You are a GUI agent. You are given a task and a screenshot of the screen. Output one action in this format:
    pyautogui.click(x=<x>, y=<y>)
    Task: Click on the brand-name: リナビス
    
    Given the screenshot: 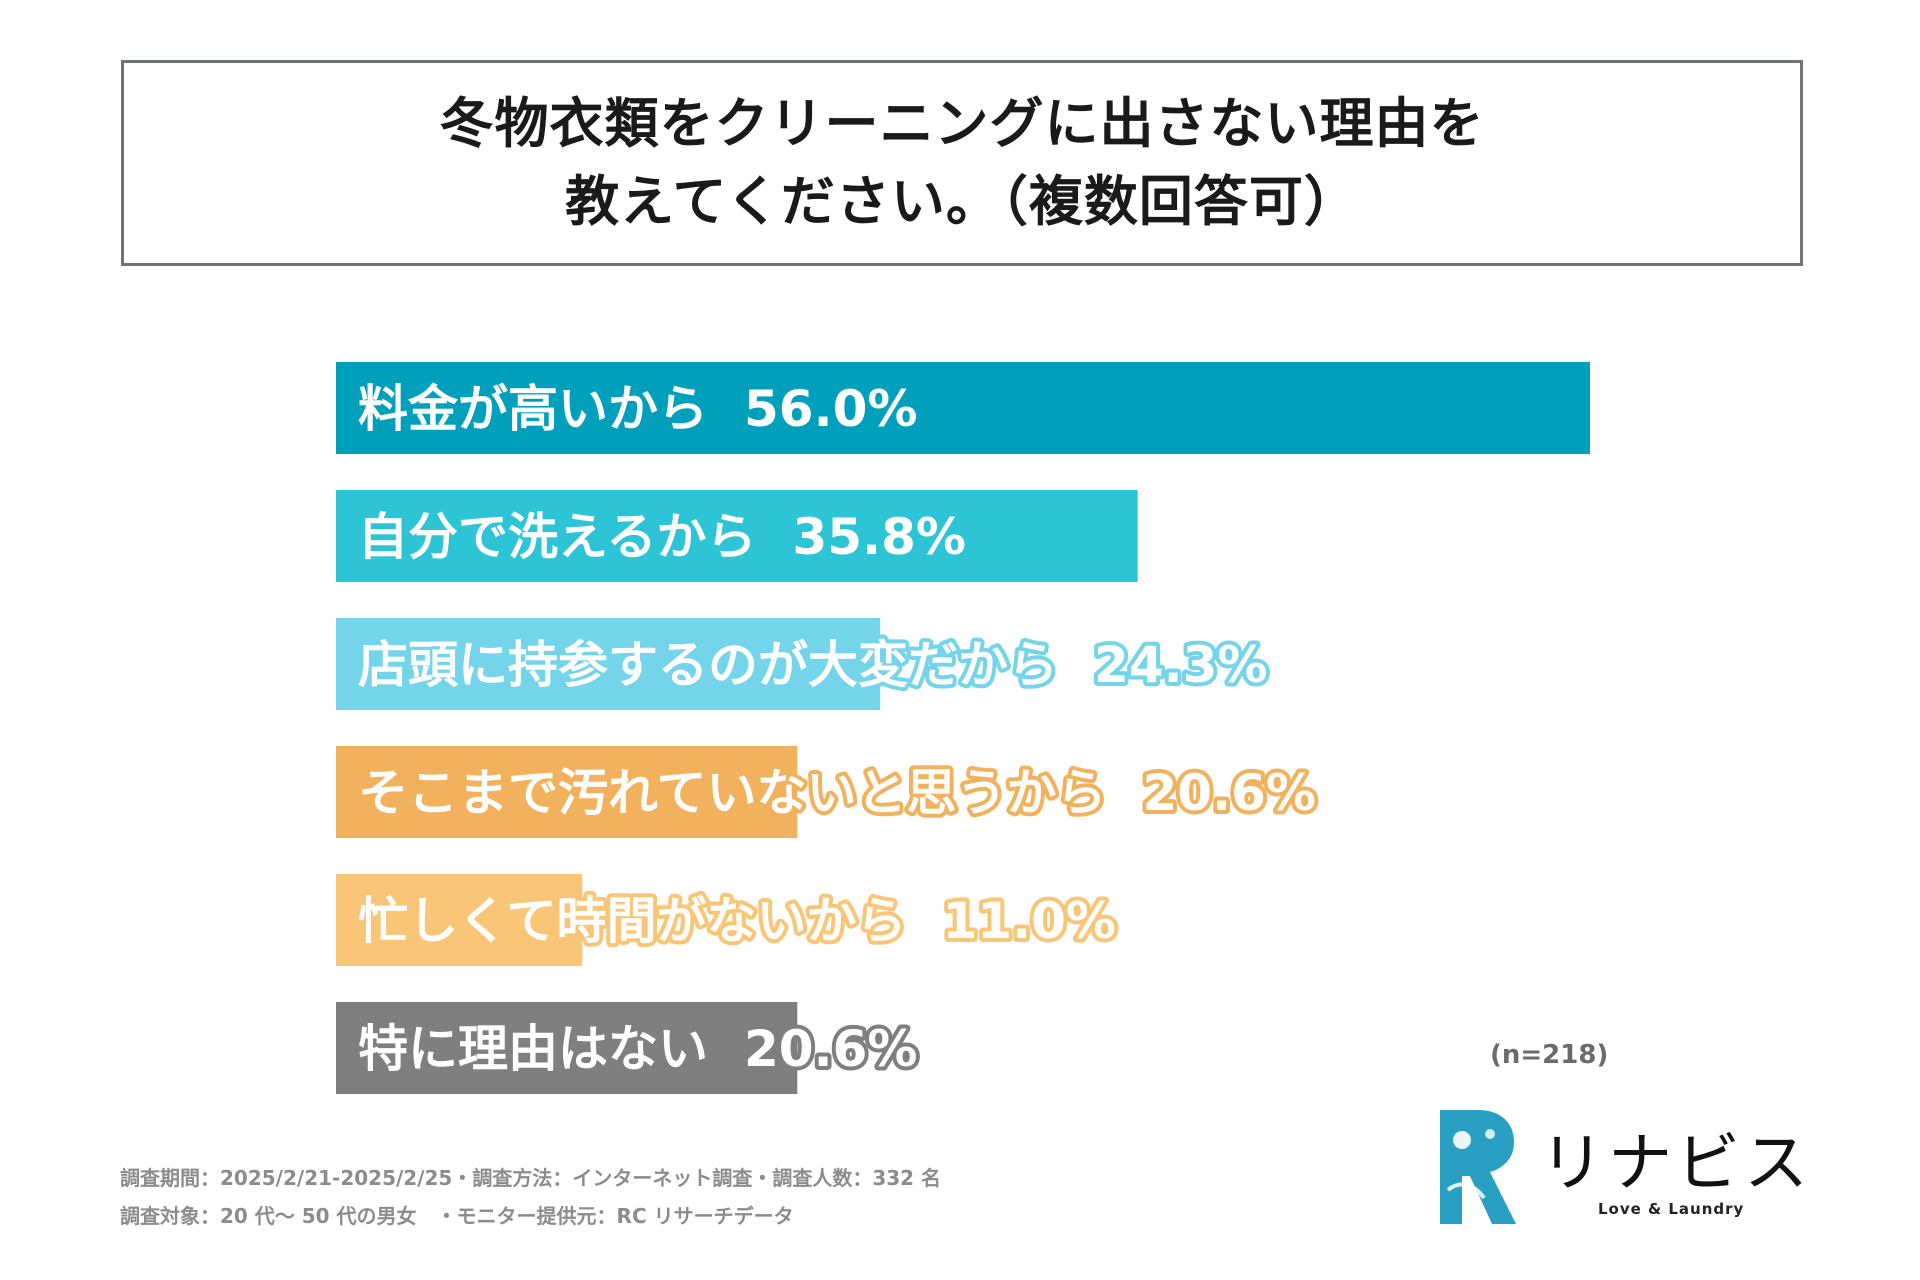 What is the action you would take?
    pyautogui.click(x=1676, y=1164)
    